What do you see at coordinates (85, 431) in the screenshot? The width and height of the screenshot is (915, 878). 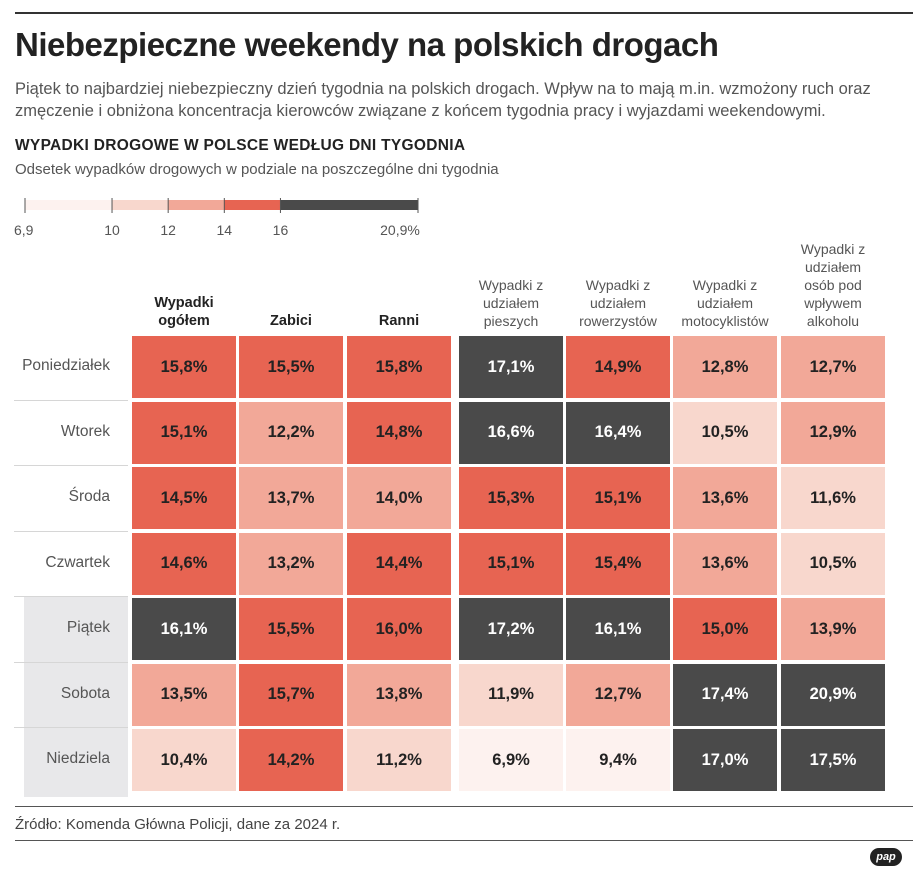 I see `row-label: Wtorek` at bounding box center [85, 431].